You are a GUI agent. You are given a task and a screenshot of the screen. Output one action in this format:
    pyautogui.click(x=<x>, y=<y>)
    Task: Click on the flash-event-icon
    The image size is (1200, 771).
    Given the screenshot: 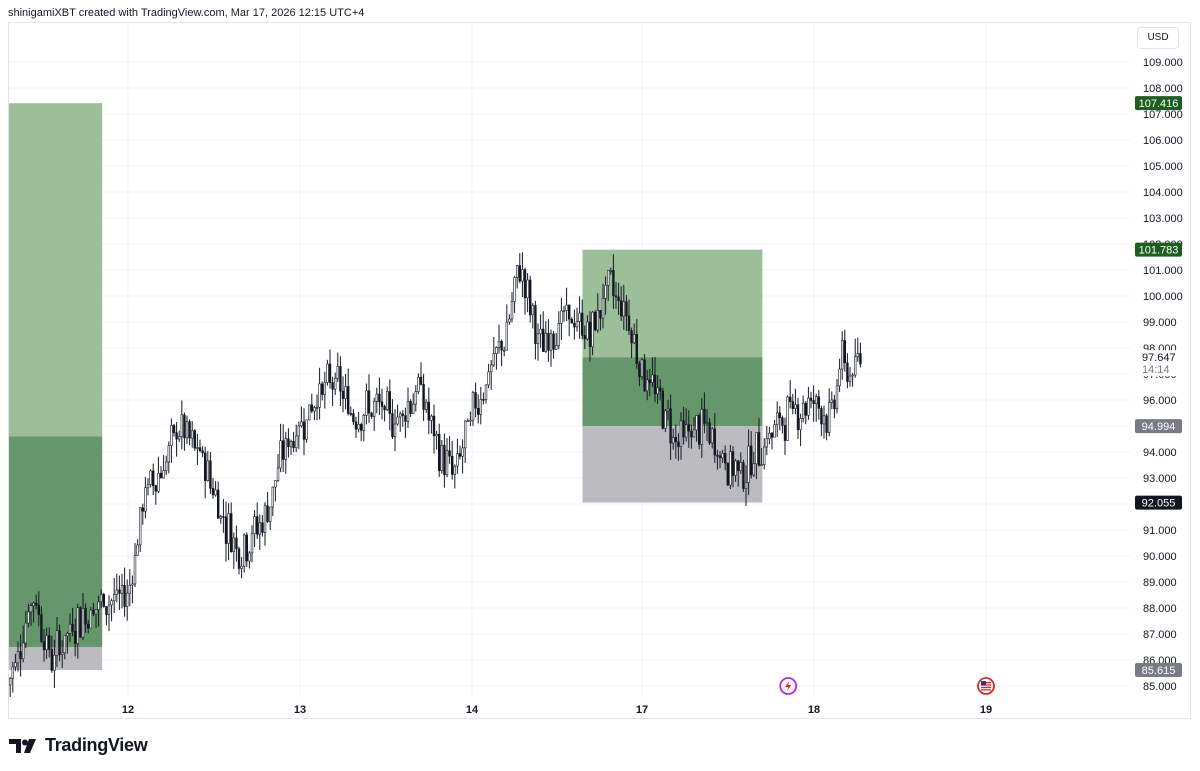 What is the action you would take?
    pyautogui.click(x=788, y=686)
    